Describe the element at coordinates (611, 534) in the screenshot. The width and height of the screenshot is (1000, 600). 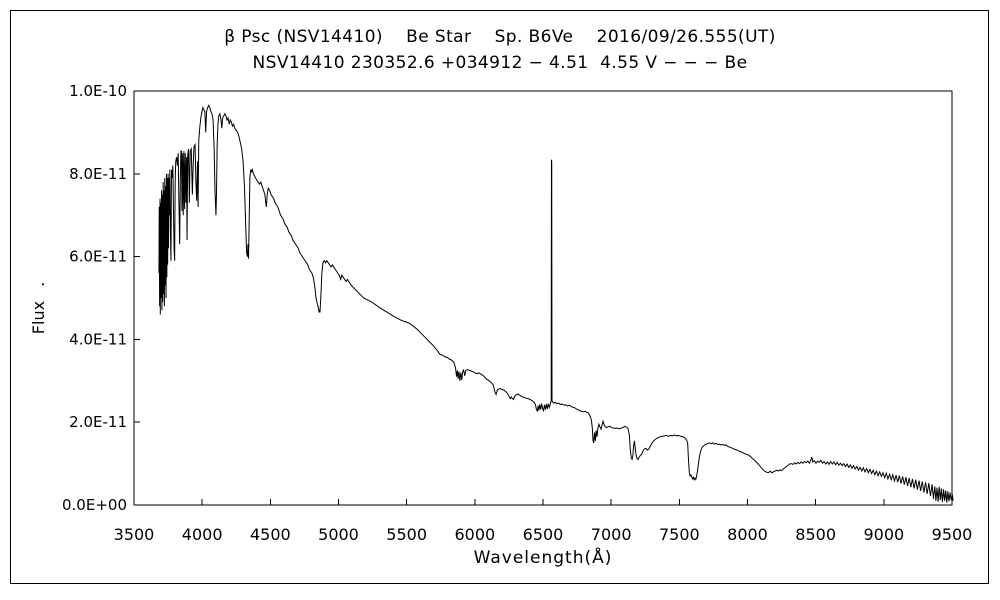
I see `x-tick-label: 7000` at that location.